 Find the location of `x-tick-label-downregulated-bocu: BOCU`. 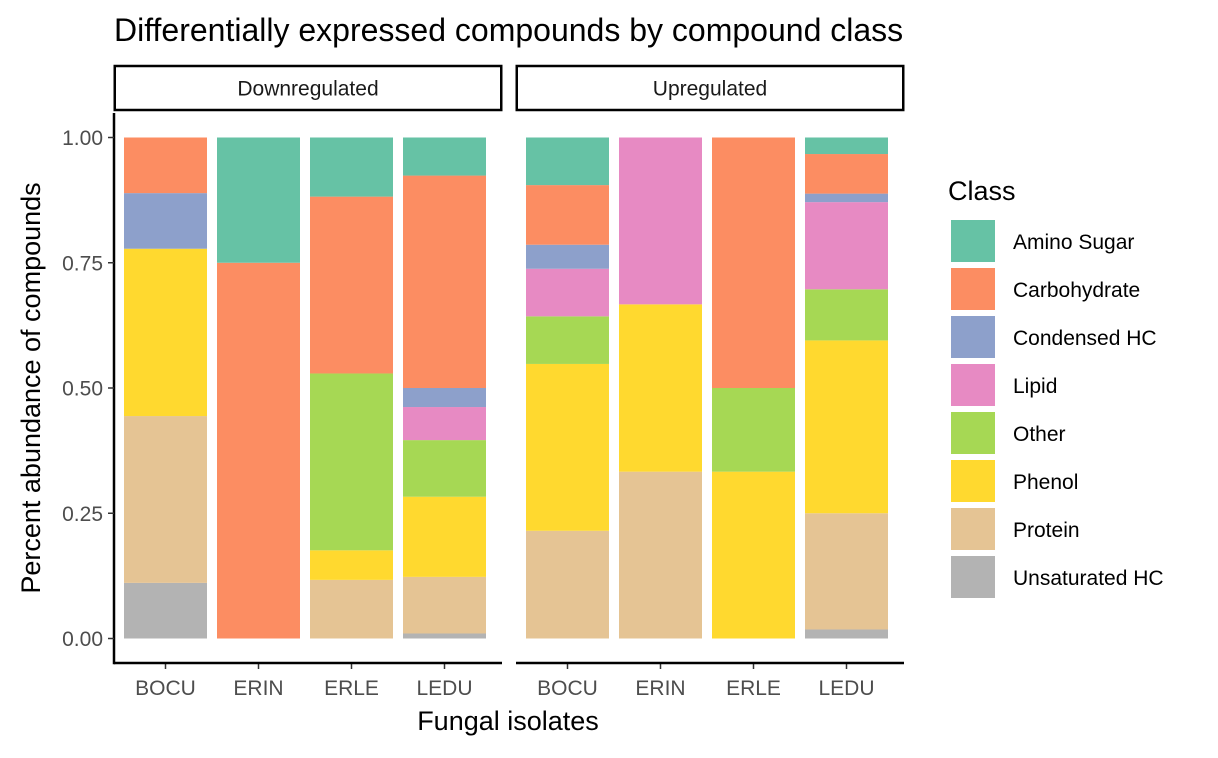

x-tick-label-downregulated-bocu: BOCU is located at coordinates (165, 688).